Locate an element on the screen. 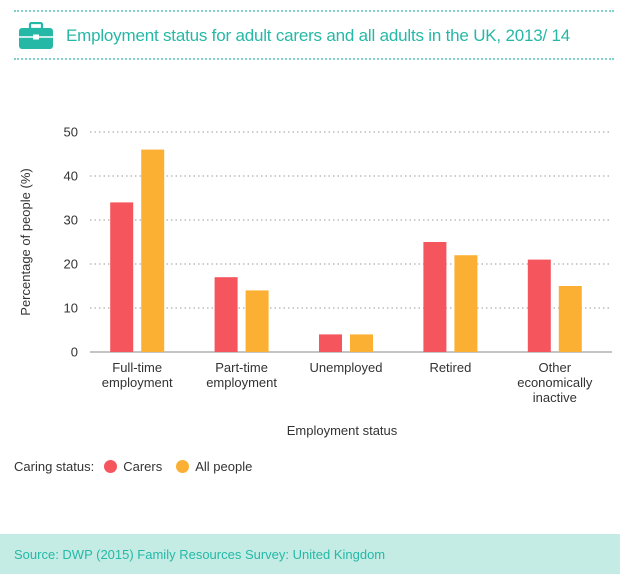 This screenshot has height=574, width=620. x-tick-label: Full-time employment is located at coordinates (137, 375).